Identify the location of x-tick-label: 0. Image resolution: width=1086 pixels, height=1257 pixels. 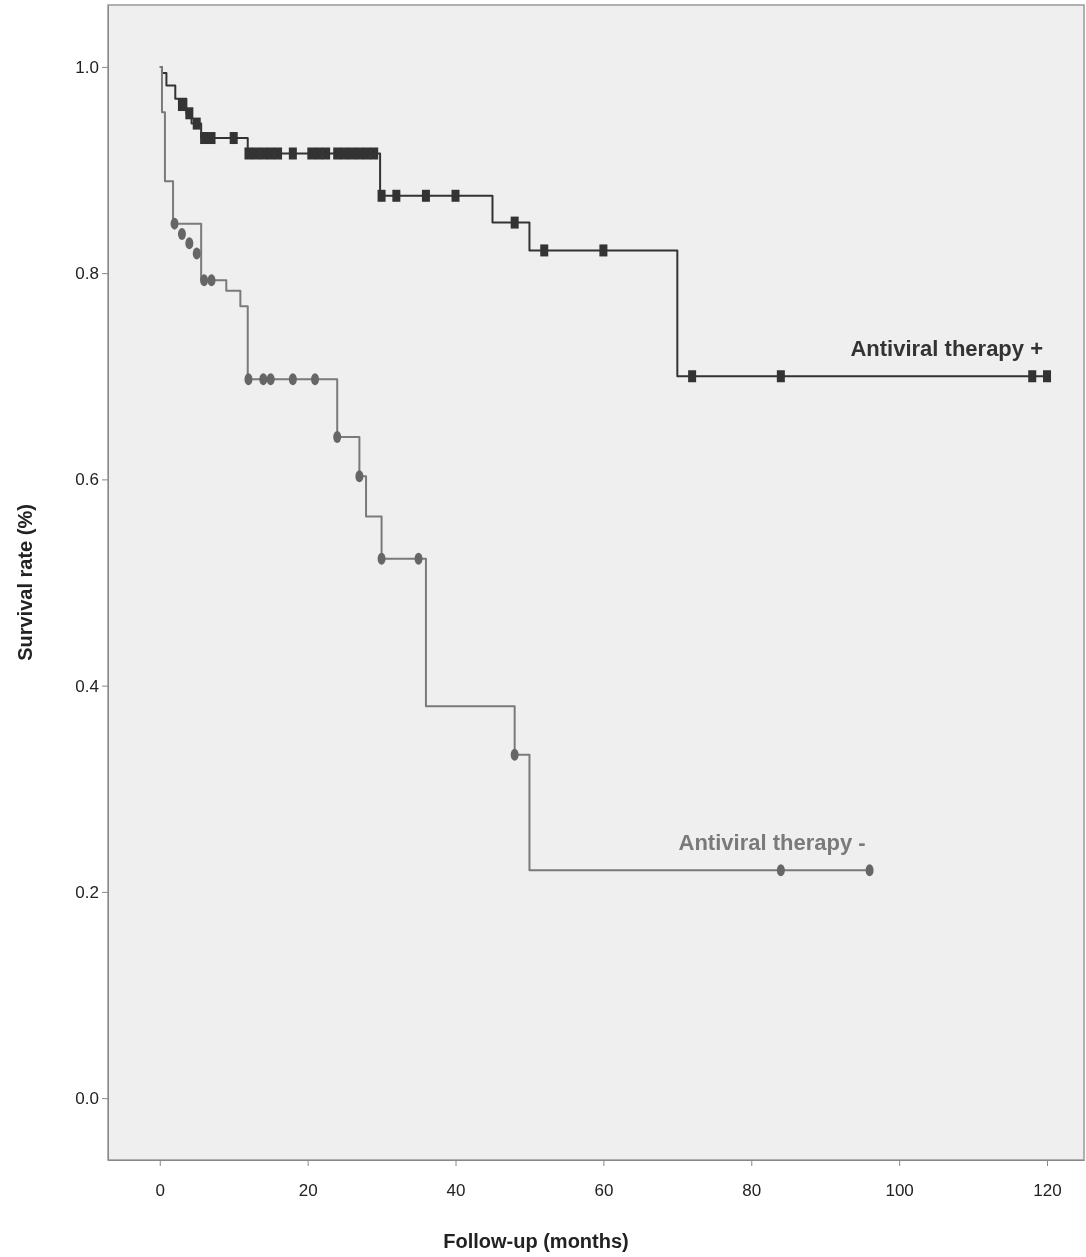
(160, 1191).